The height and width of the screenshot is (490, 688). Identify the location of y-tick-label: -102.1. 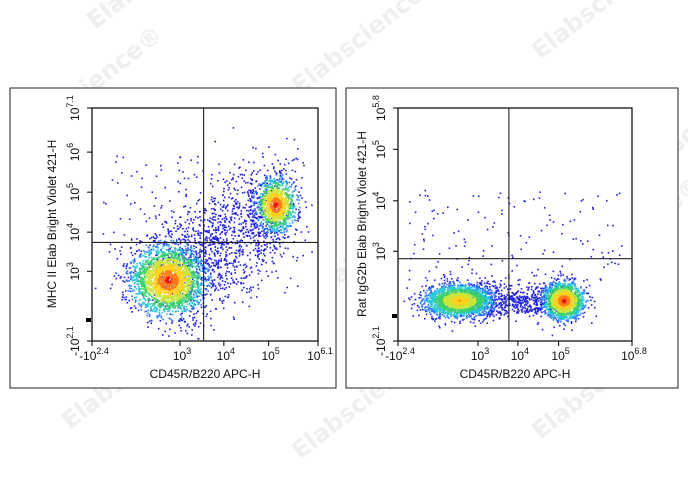
(73, 341).